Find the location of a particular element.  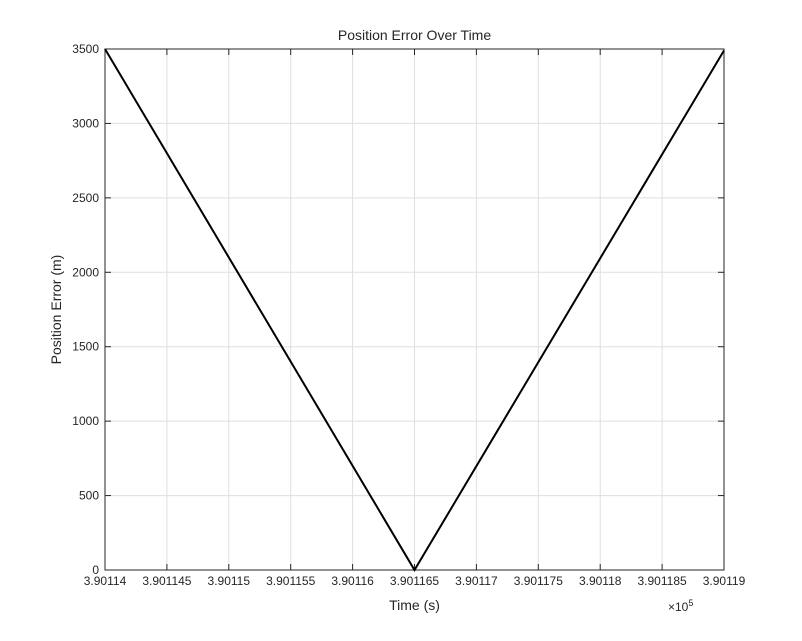

x-tick-label: 3.901185 is located at coordinates (662, 581).